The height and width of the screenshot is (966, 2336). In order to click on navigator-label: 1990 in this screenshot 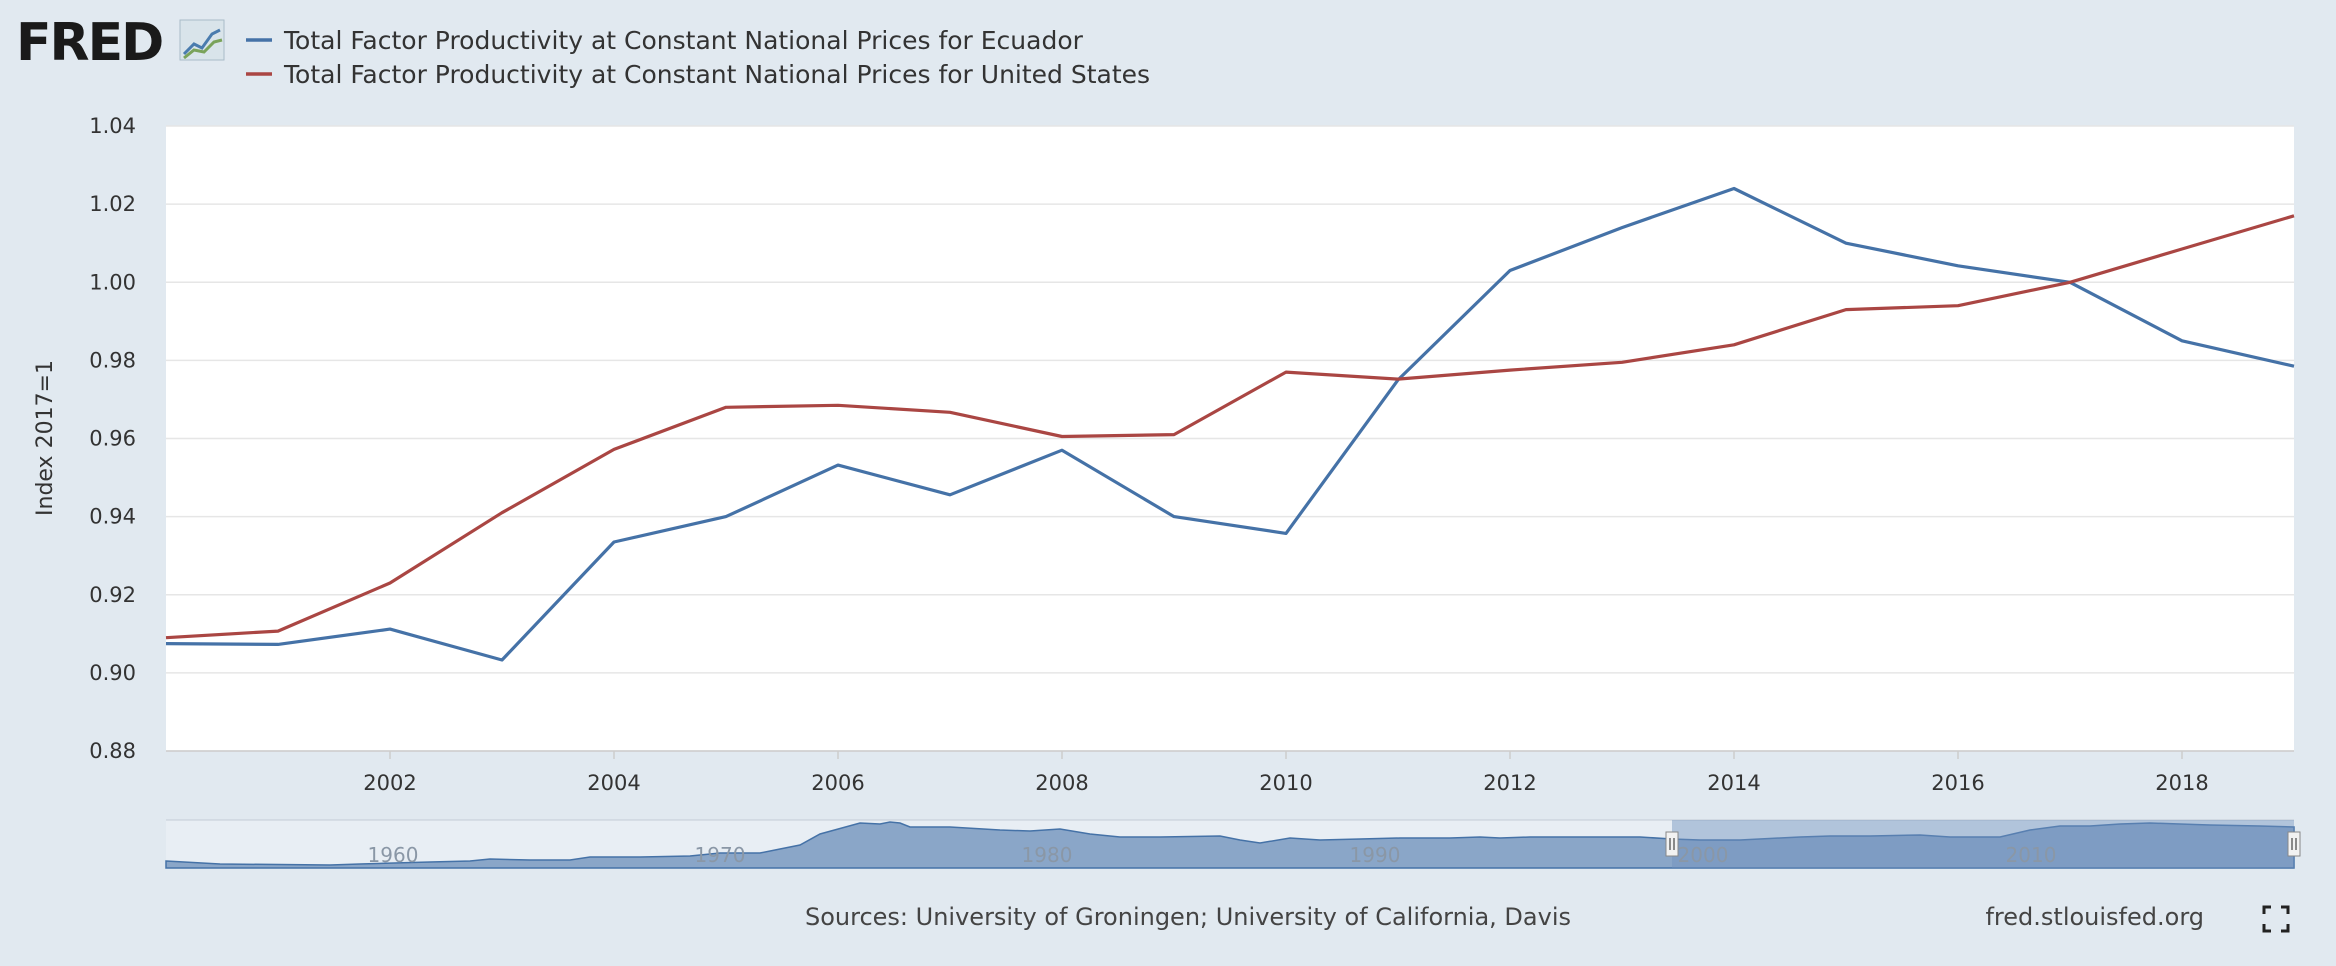, I will do `click(1375, 855)`.